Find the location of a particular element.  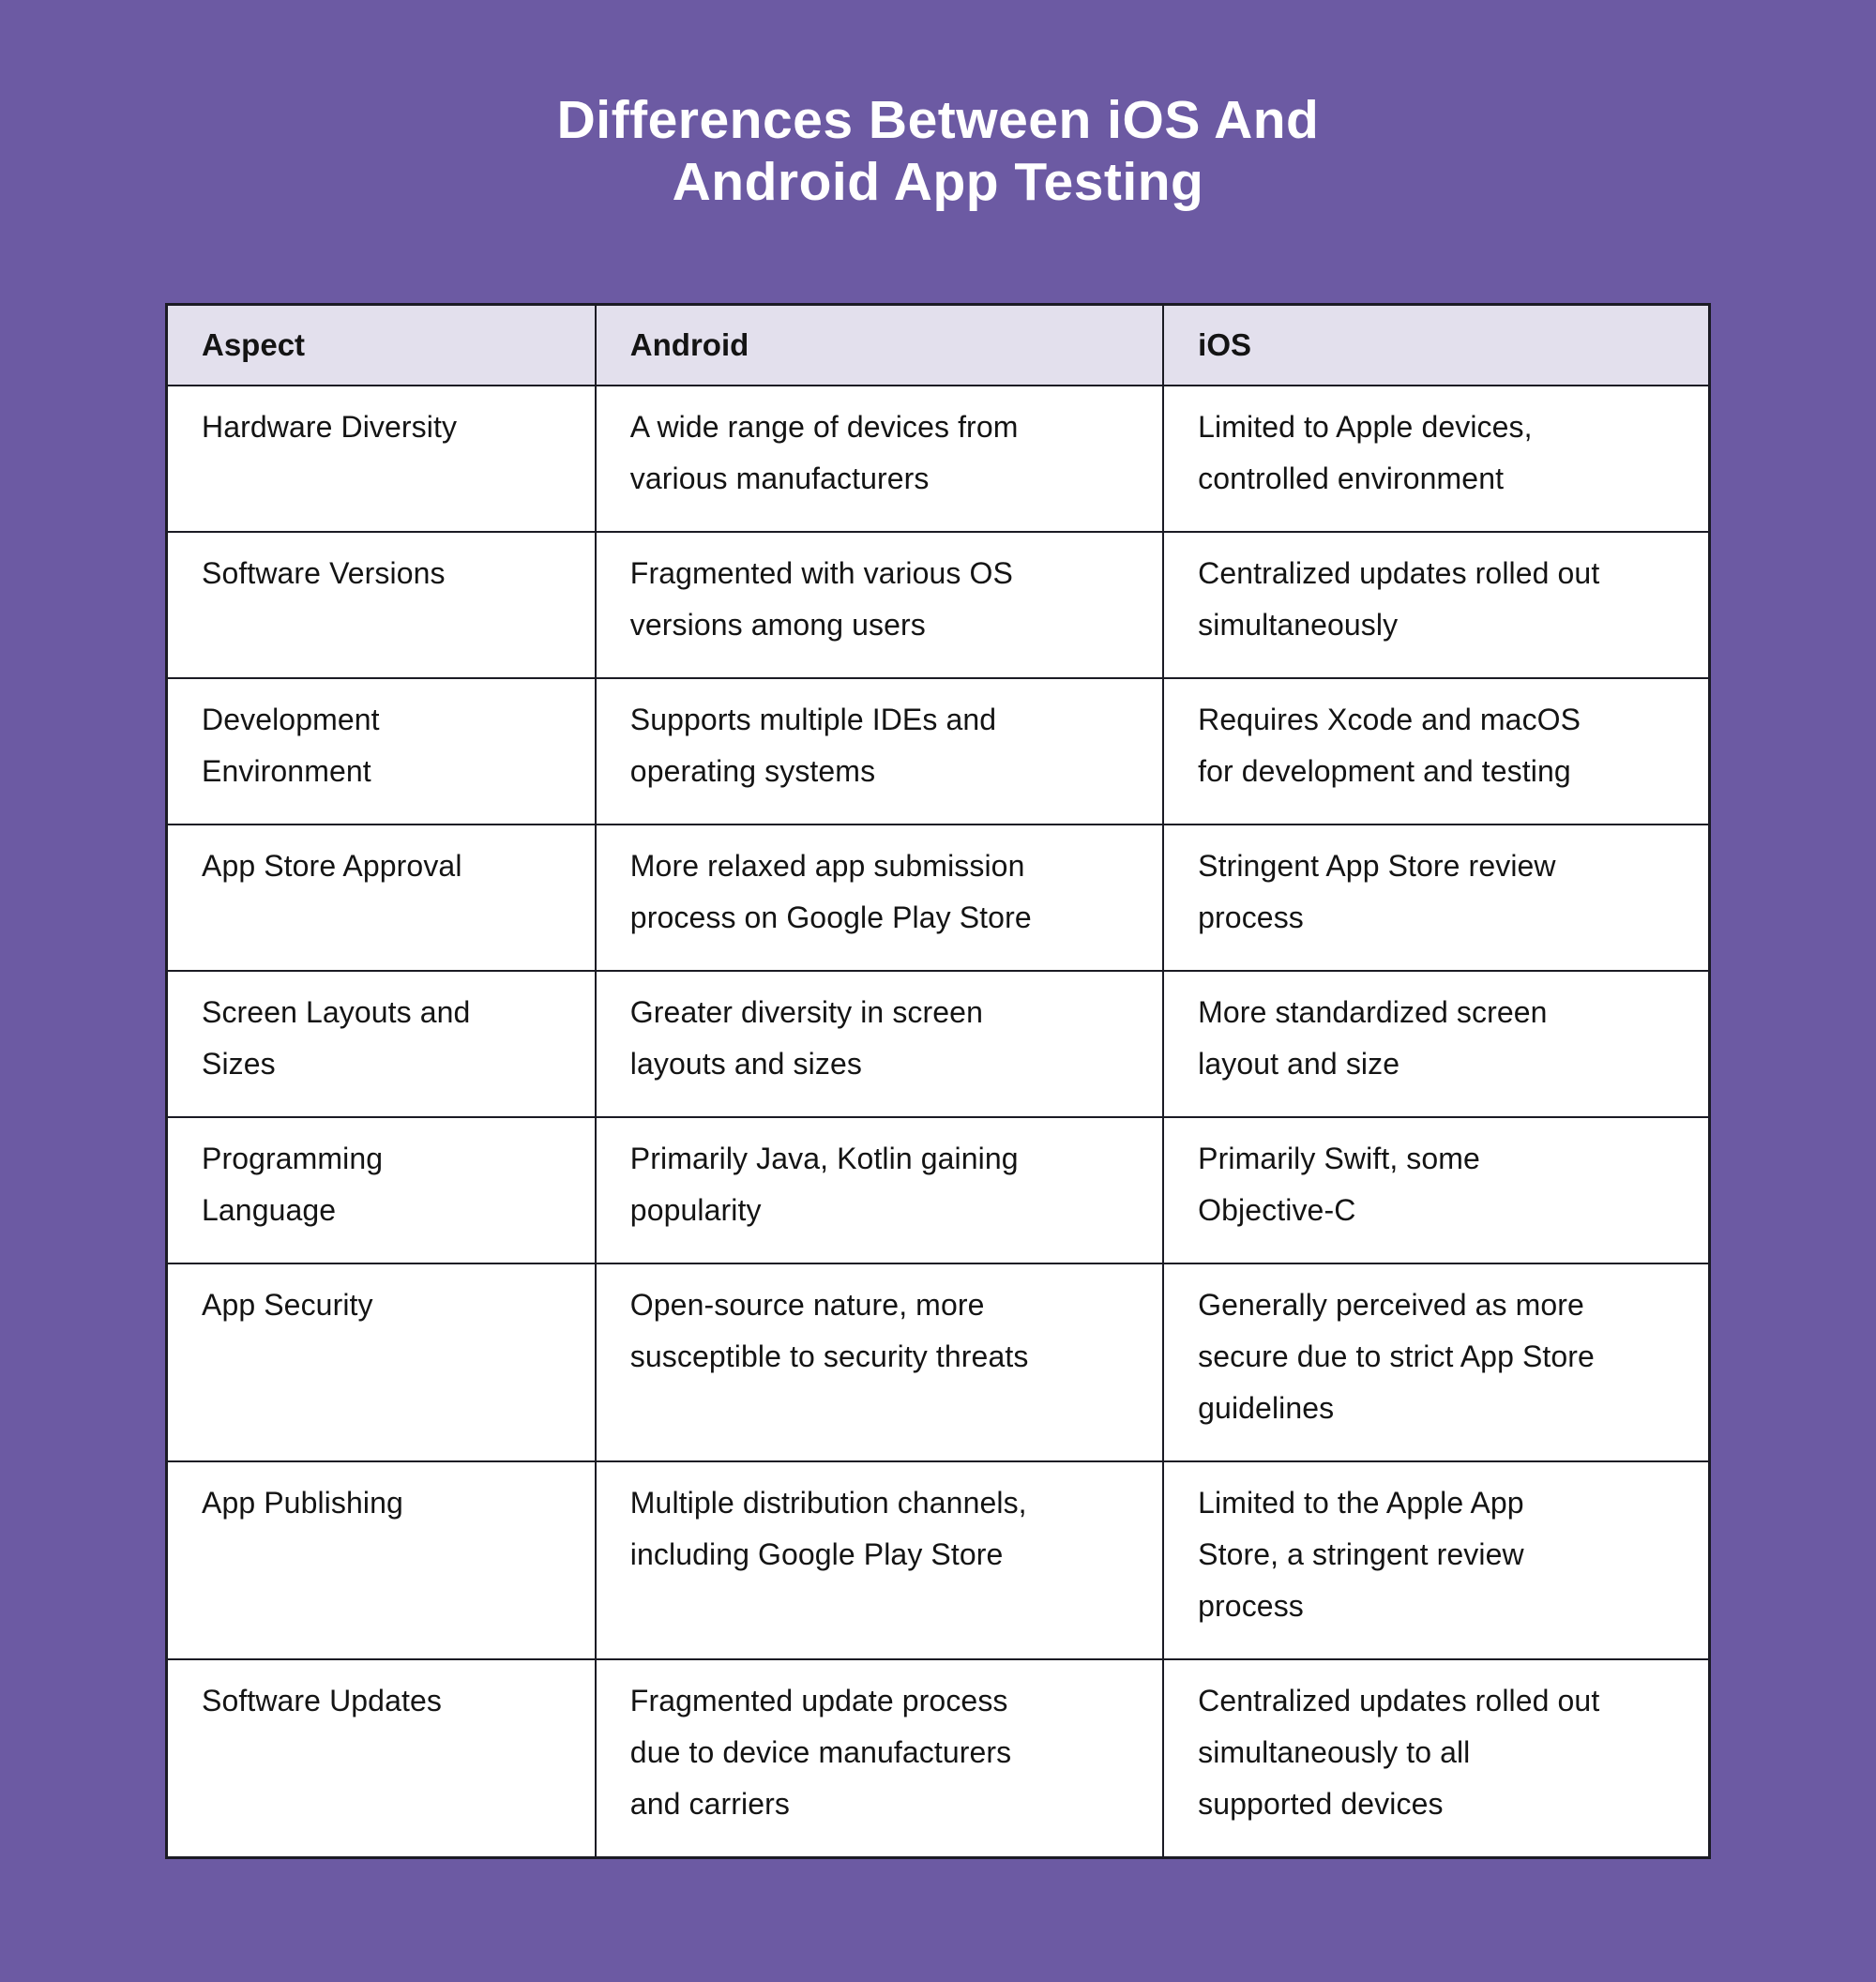

column-header-android: Android is located at coordinates (879, 344).